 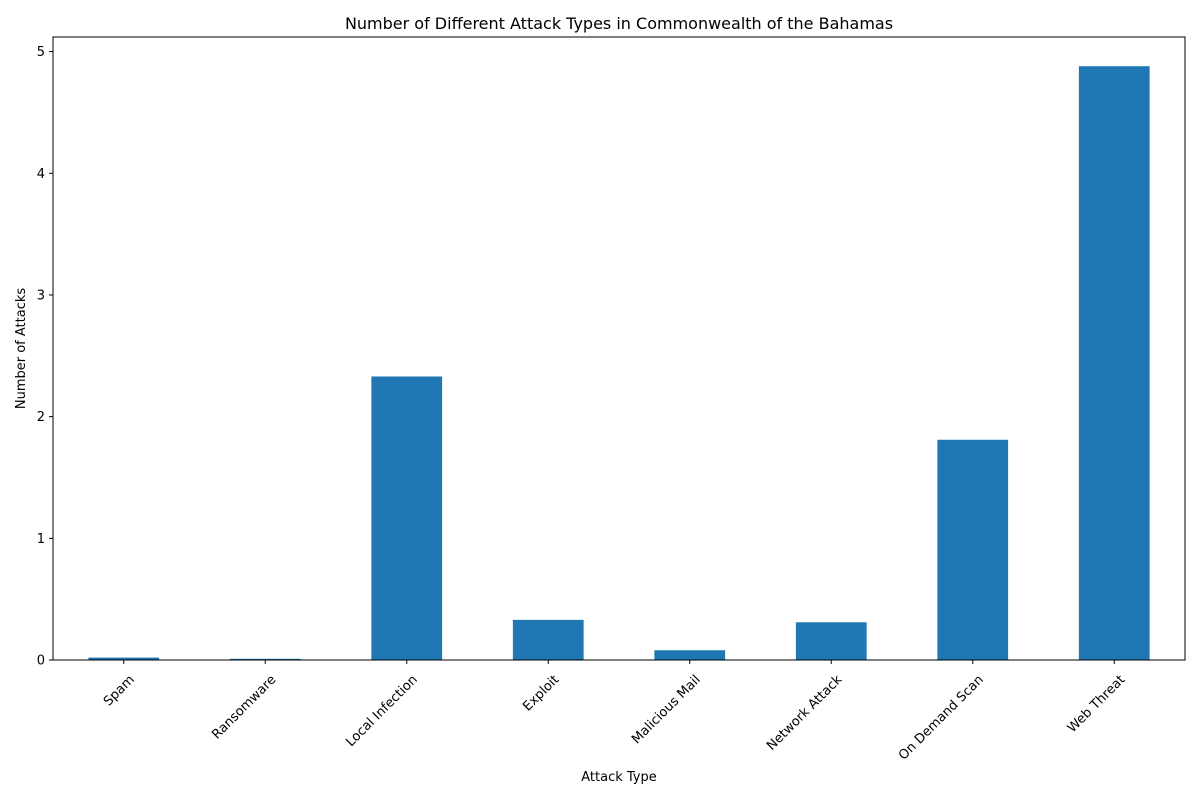 I want to click on y-tick-label: 1, so click(x=41, y=539).